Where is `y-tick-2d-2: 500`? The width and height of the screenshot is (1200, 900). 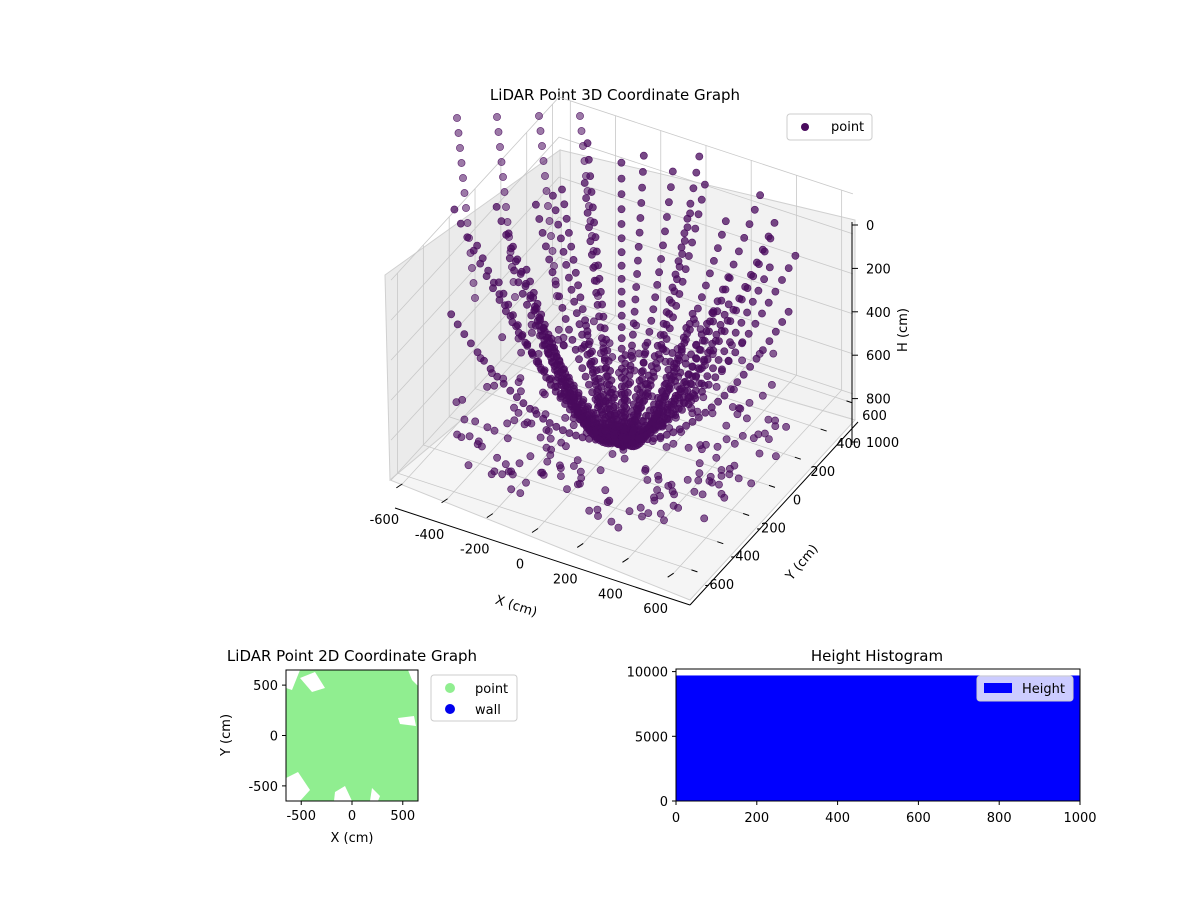
y-tick-2d-2: 500 is located at coordinates (265, 686).